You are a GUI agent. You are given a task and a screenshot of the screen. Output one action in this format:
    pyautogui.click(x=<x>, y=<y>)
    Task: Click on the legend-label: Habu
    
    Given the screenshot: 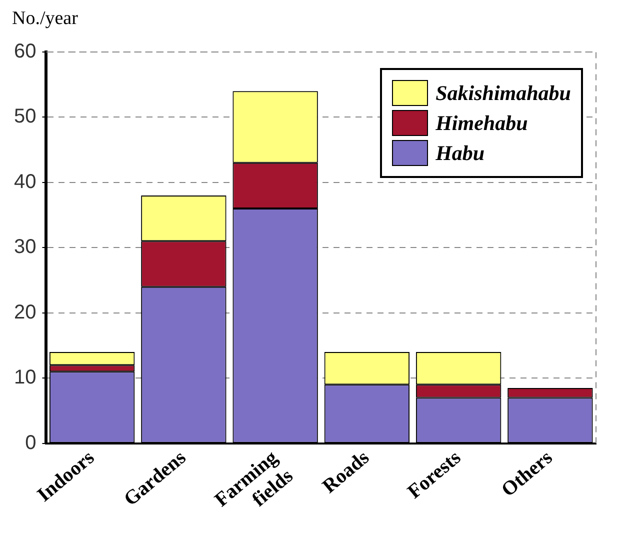 What is the action you would take?
    pyautogui.click(x=460, y=153)
    